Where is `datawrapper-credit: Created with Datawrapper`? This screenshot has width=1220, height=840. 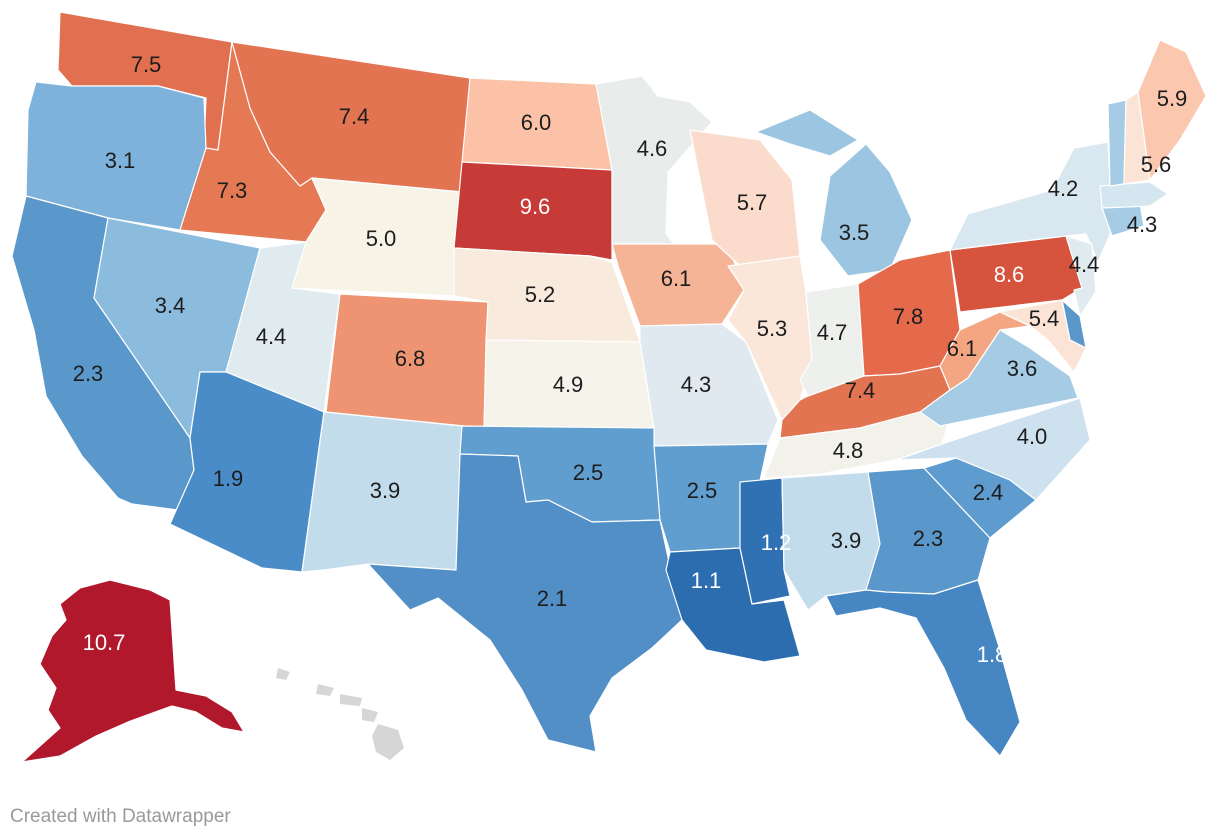 datawrapper-credit: Created with Datawrapper is located at coordinates (120, 816).